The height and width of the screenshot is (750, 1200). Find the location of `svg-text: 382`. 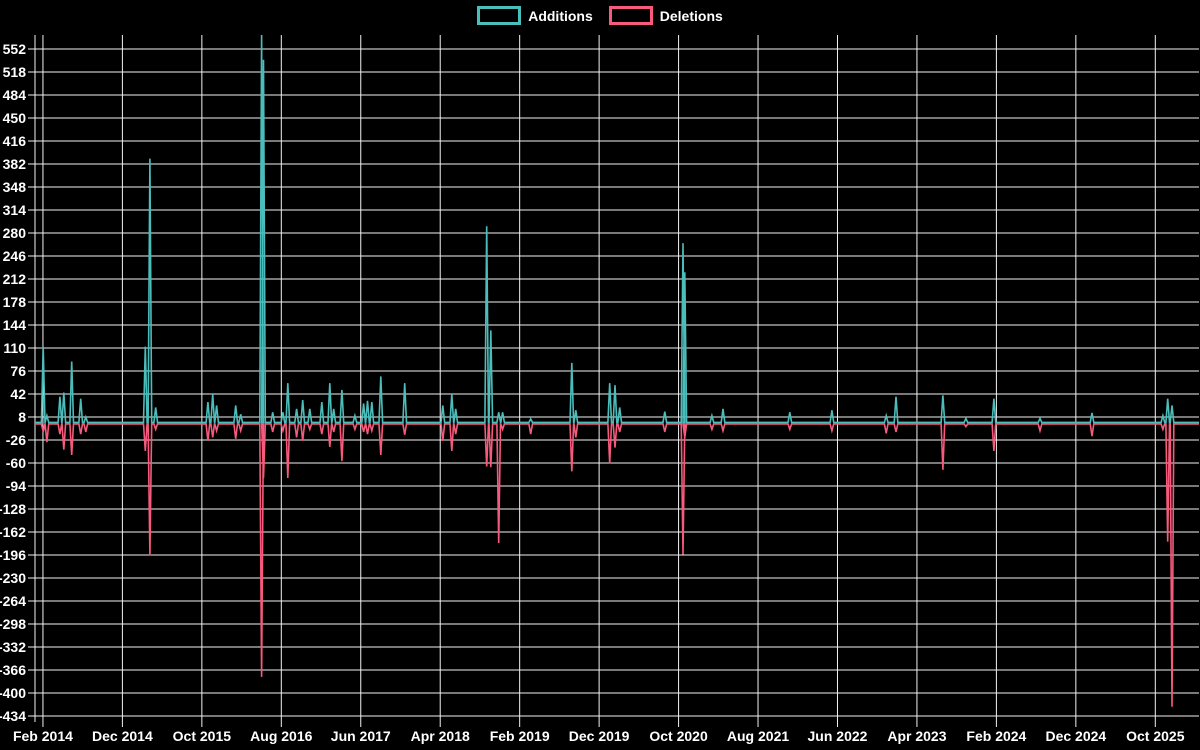

svg-text: 382 is located at coordinates (15, 164).